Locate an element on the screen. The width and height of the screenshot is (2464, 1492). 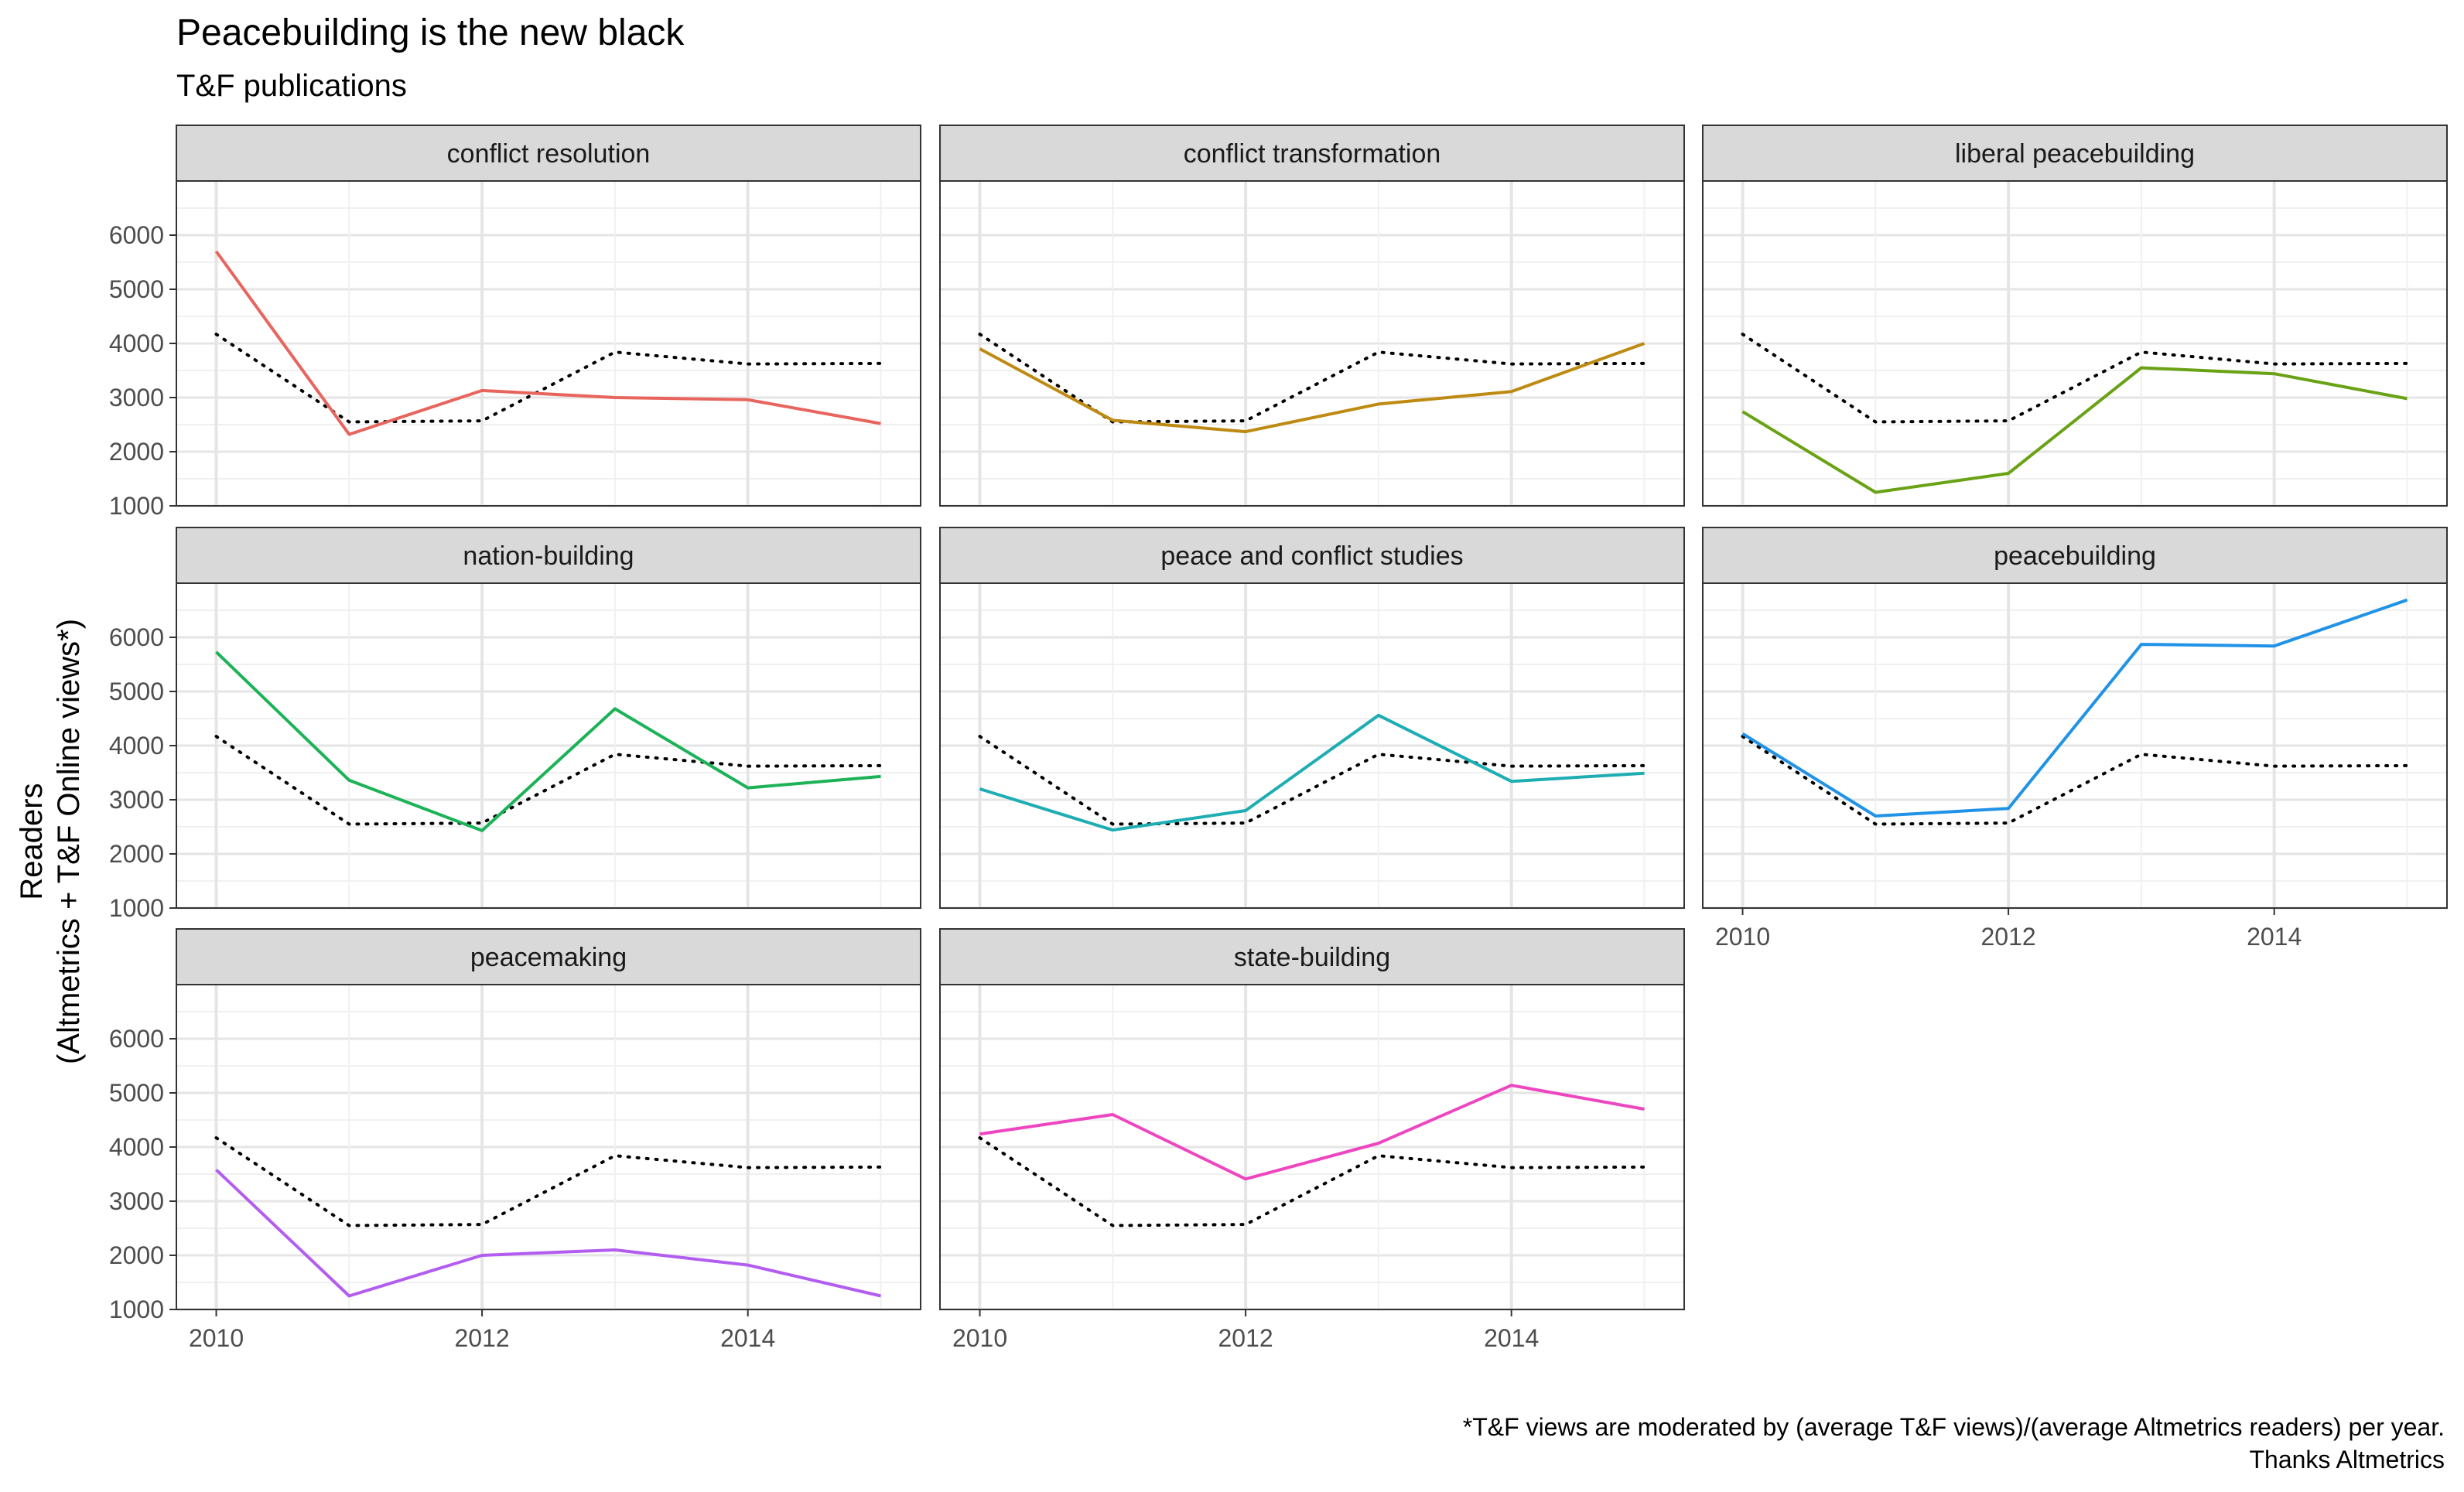
facet-strip-label: conflict transformation is located at coordinates (1312, 154).